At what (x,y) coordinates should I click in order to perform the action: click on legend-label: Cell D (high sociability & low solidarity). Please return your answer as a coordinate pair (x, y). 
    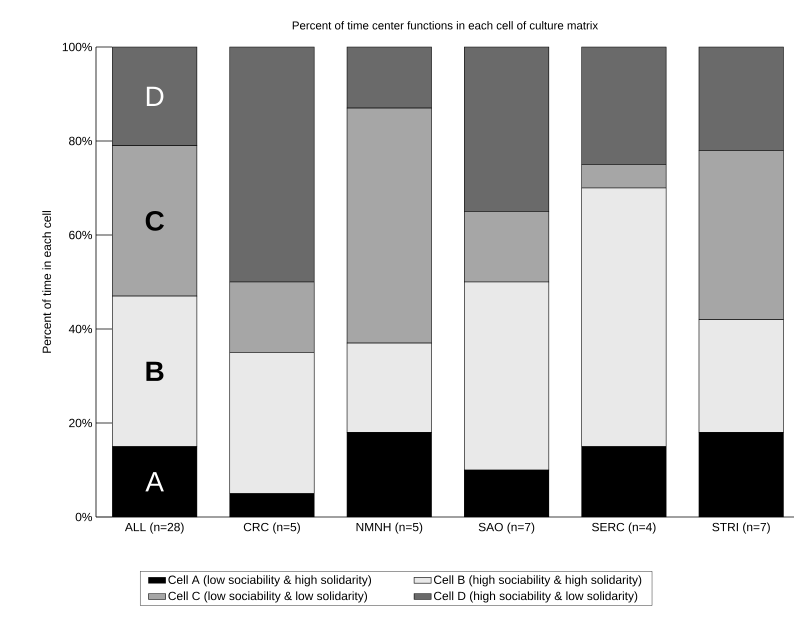
    Looking at the image, I should click on (536, 597).